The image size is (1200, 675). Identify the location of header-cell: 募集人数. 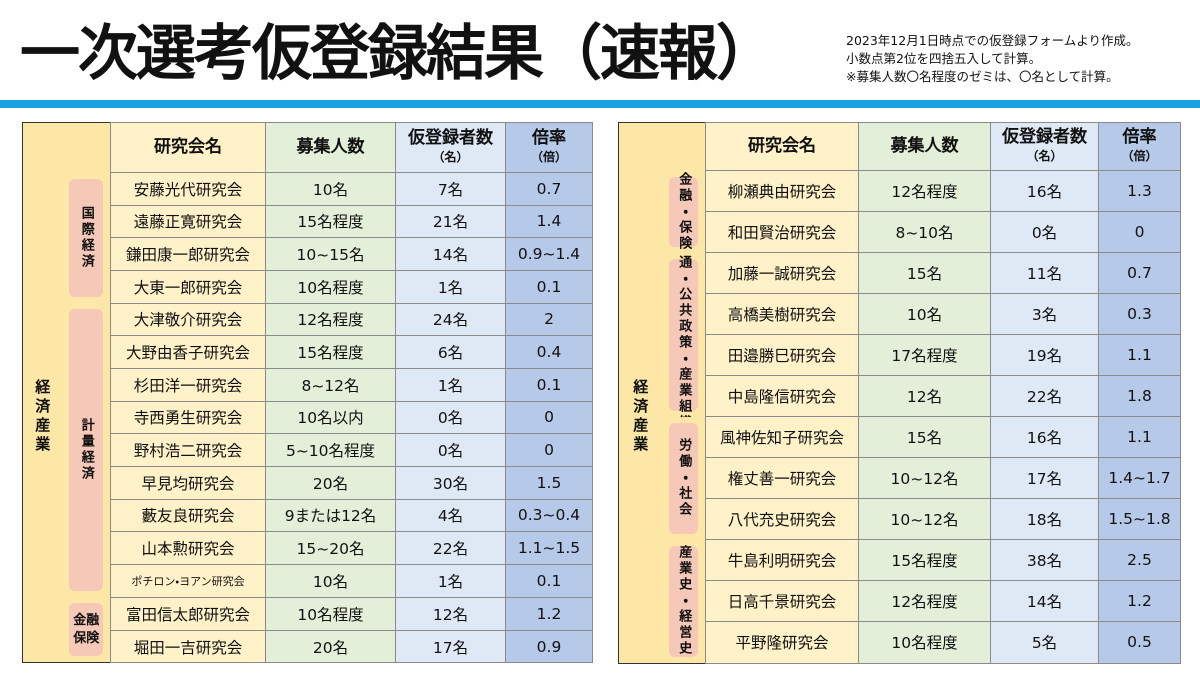
(924, 146).